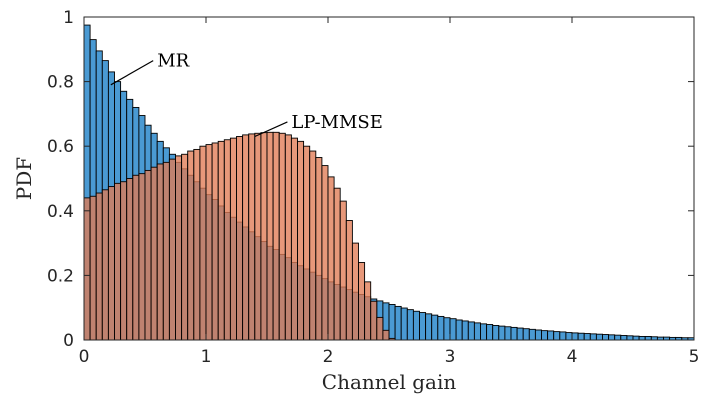  I want to click on x-tick-label: 5, so click(694, 357).